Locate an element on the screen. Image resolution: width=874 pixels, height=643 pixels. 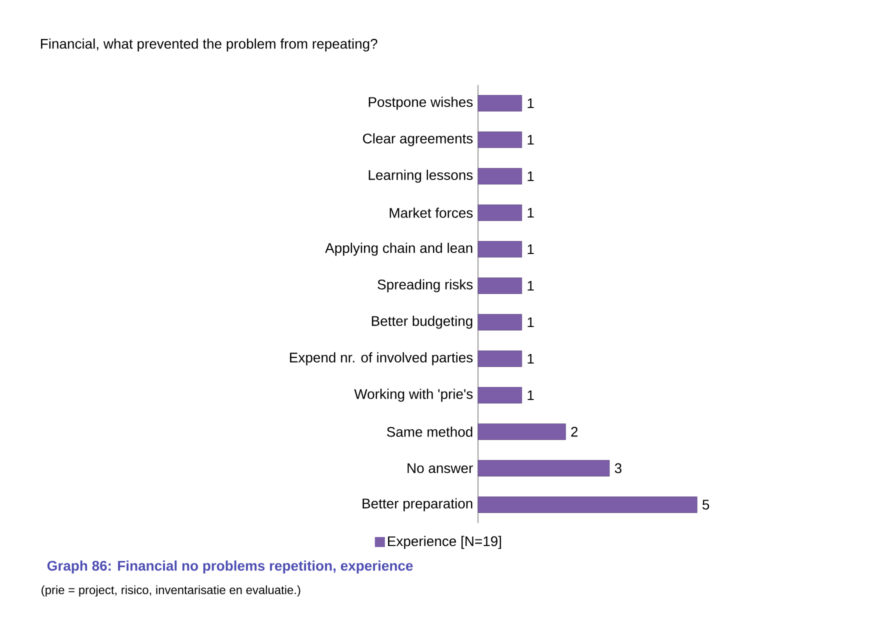
y-tick-label: Expend nr. of involved parties is located at coordinates (381, 359).